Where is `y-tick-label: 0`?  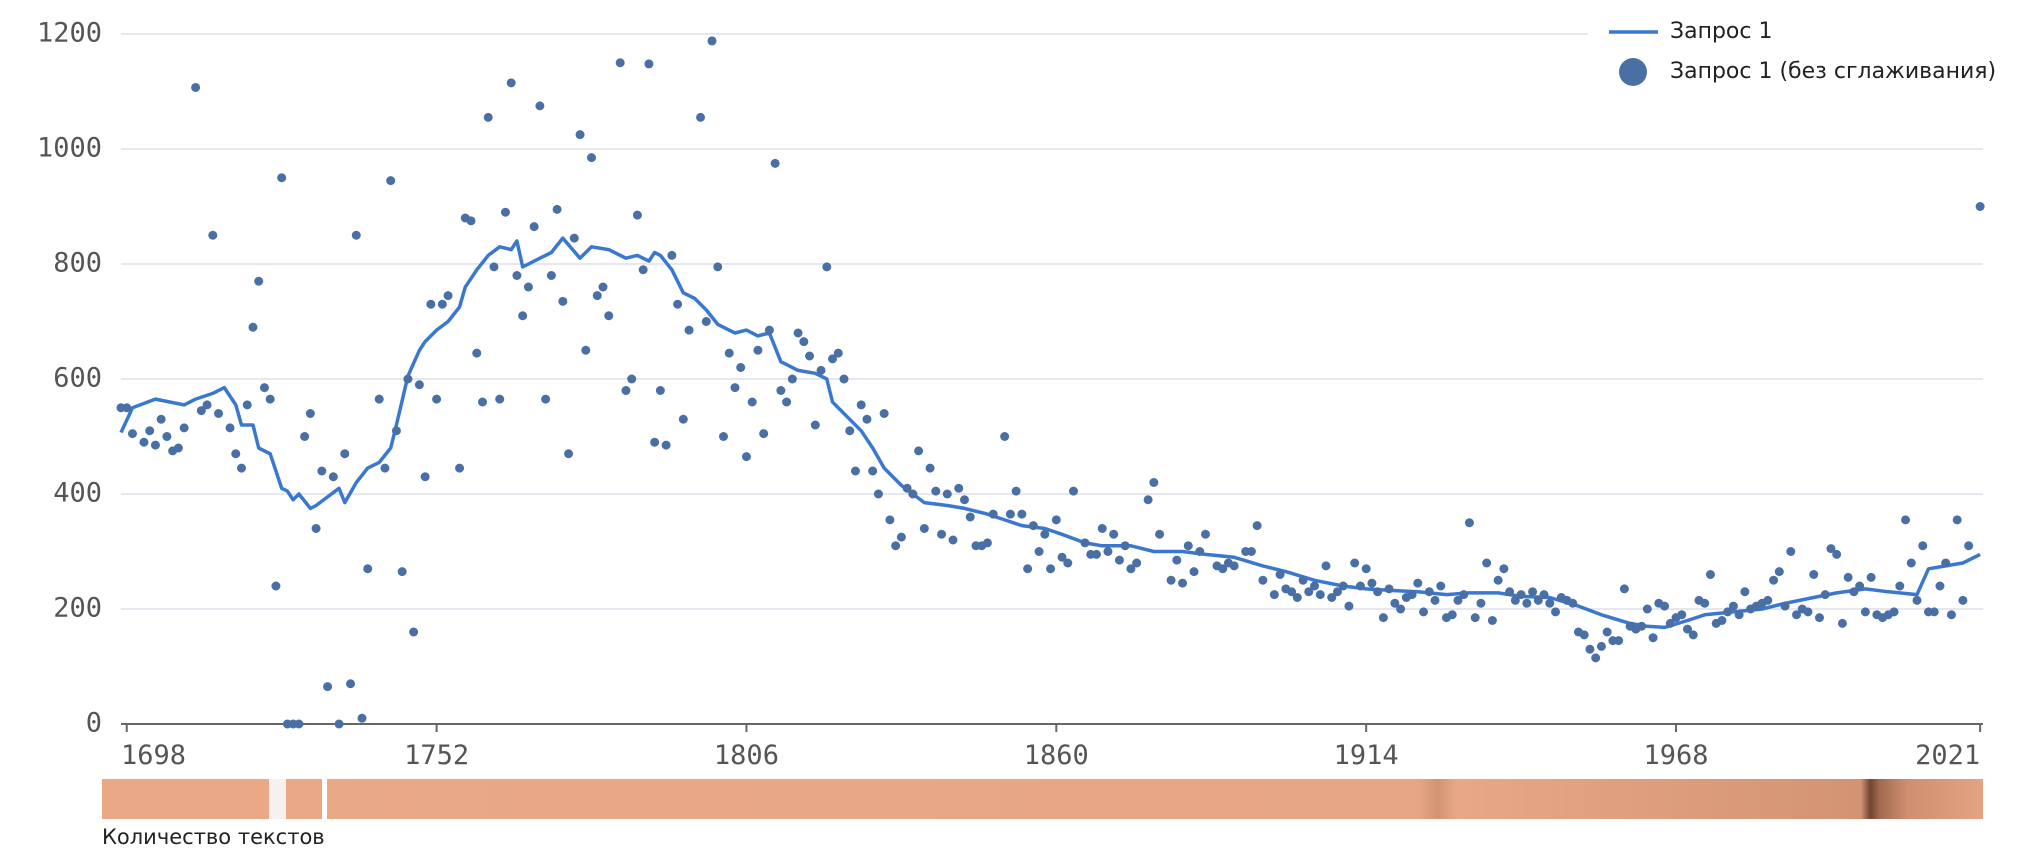
y-tick-label: 0 is located at coordinates (94, 723).